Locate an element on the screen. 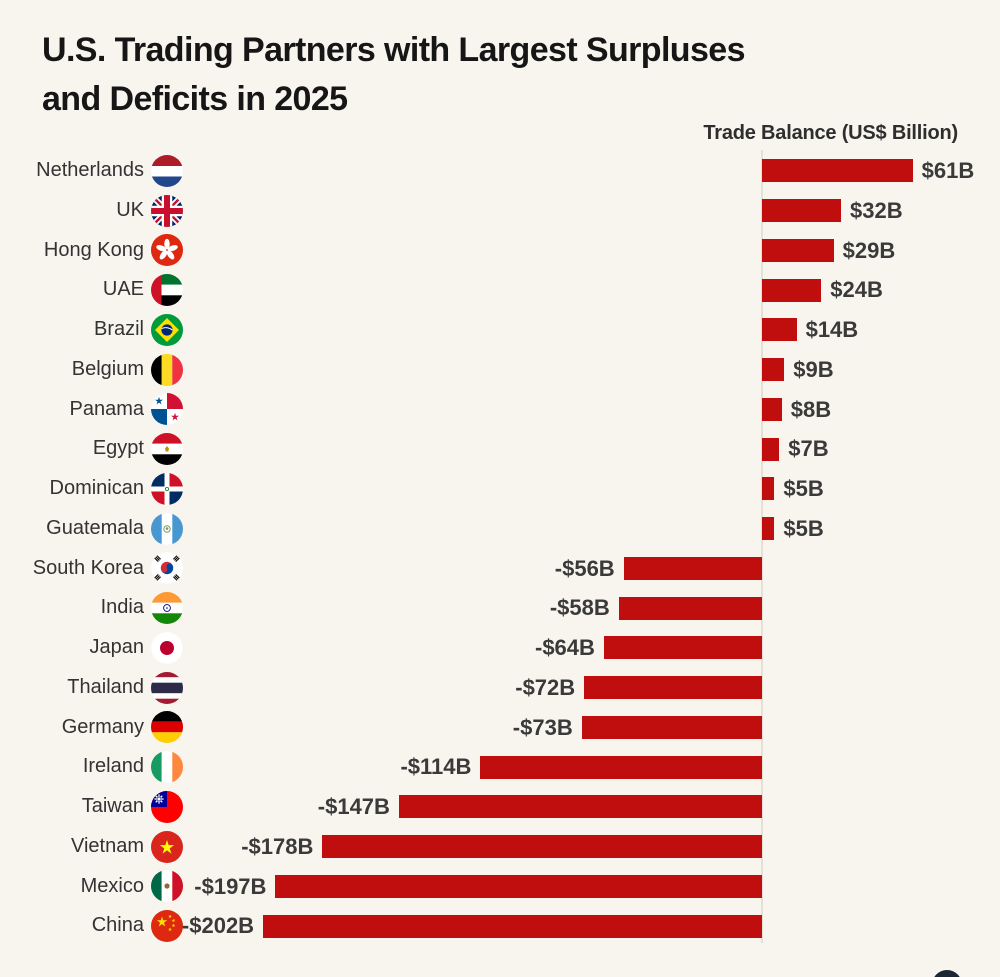 This screenshot has height=977, width=1000. flag-egypt-icon is located at coordinates (167, 449).